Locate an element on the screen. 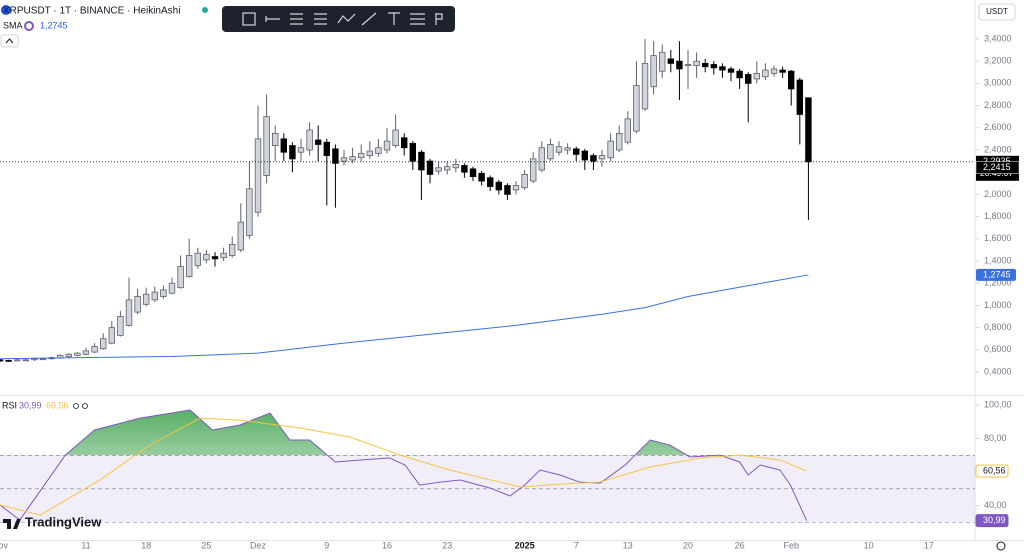  y-tick-label: 3,4000 is located at coordinates (998, 38).